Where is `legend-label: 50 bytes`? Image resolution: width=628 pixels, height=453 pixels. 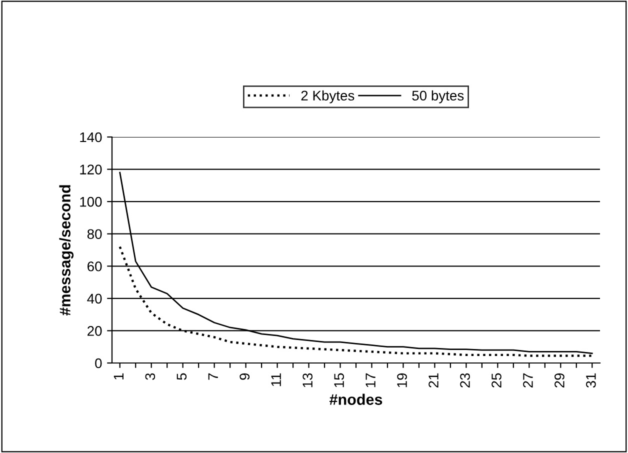 legend-label: 50 bytes is located at coordinates (438, 97).